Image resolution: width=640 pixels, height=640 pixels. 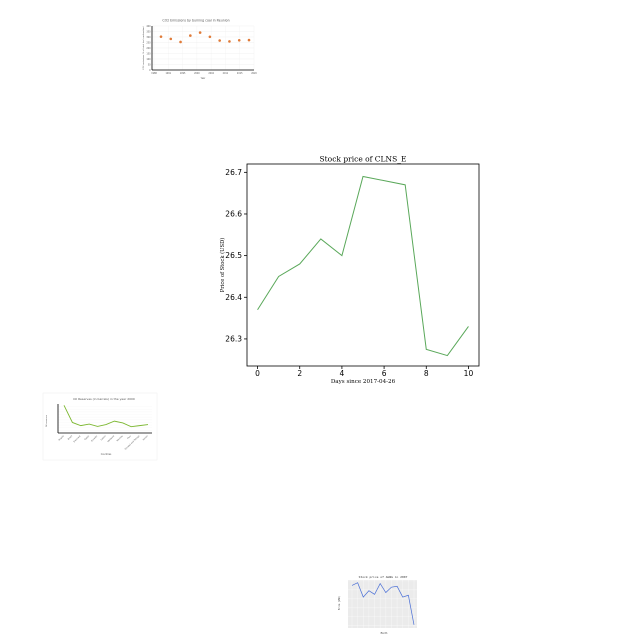 What do you see at coordinates (257, 373) in the screenshot?
I see `x-tick-label: 0` at bounding box center [257, 373].